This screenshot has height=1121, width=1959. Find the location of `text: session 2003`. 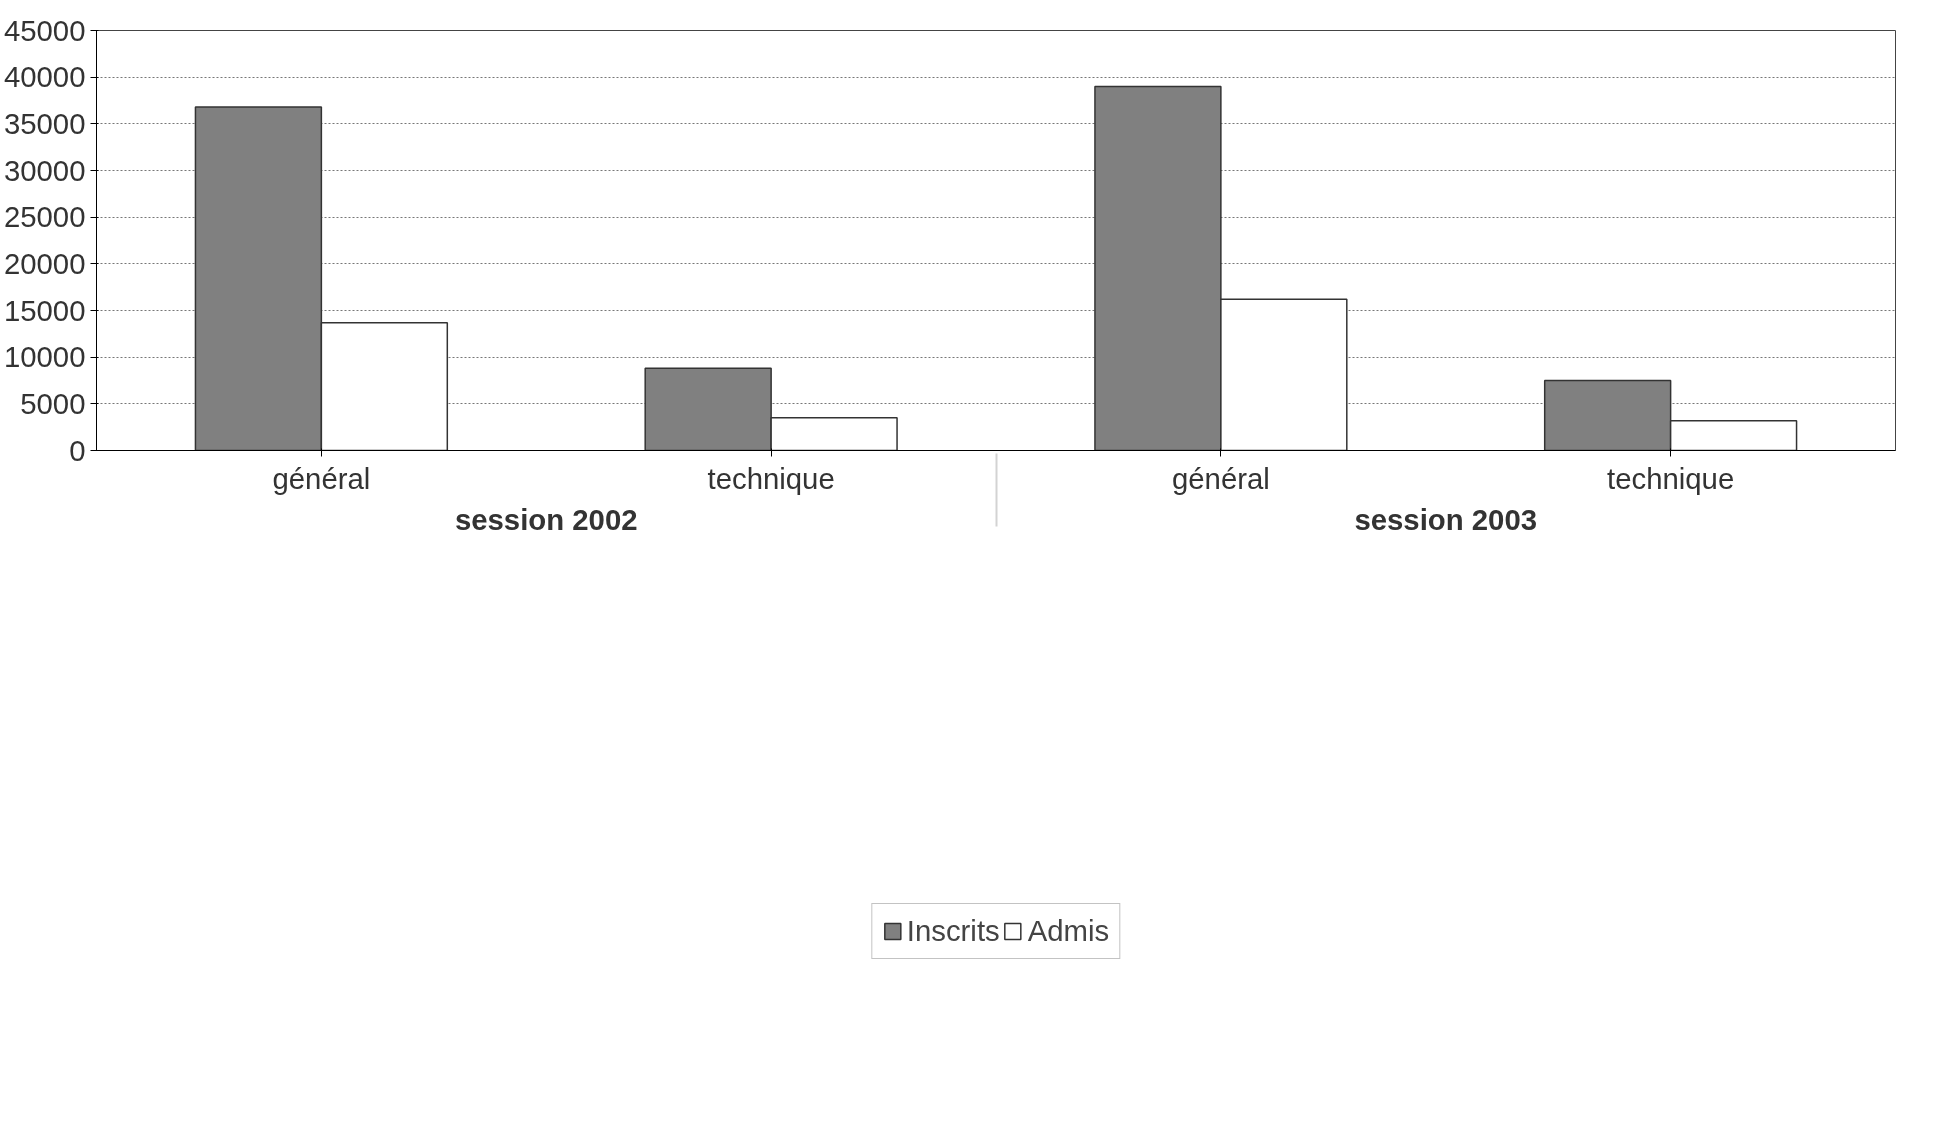

text: session 2003 is located at coordinates (1446, 519).